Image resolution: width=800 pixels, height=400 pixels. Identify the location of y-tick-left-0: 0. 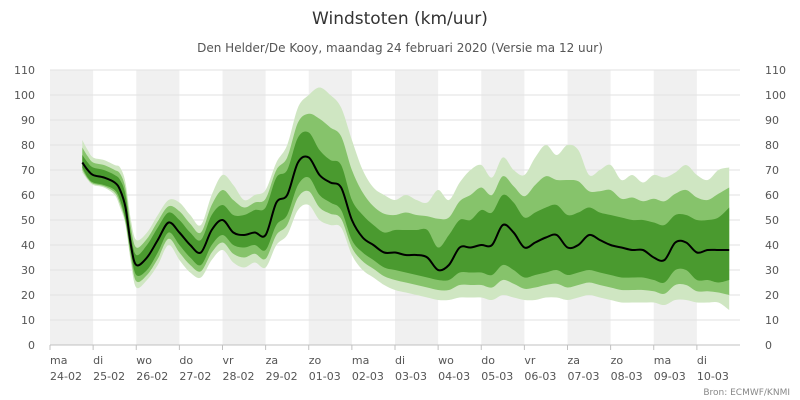
(31, 345).